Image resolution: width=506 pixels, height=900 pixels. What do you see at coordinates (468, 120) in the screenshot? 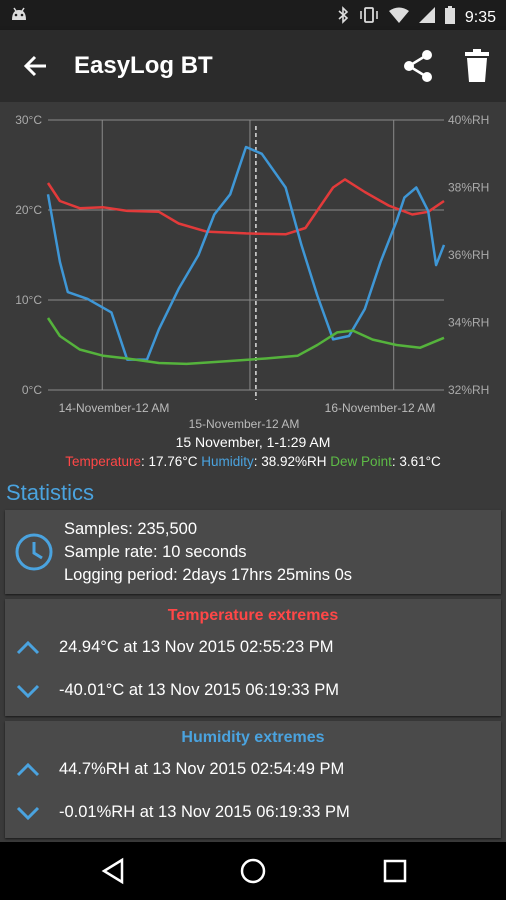
I see `y-right-tick-label: 40%RH` at bounding box center [468, 120].